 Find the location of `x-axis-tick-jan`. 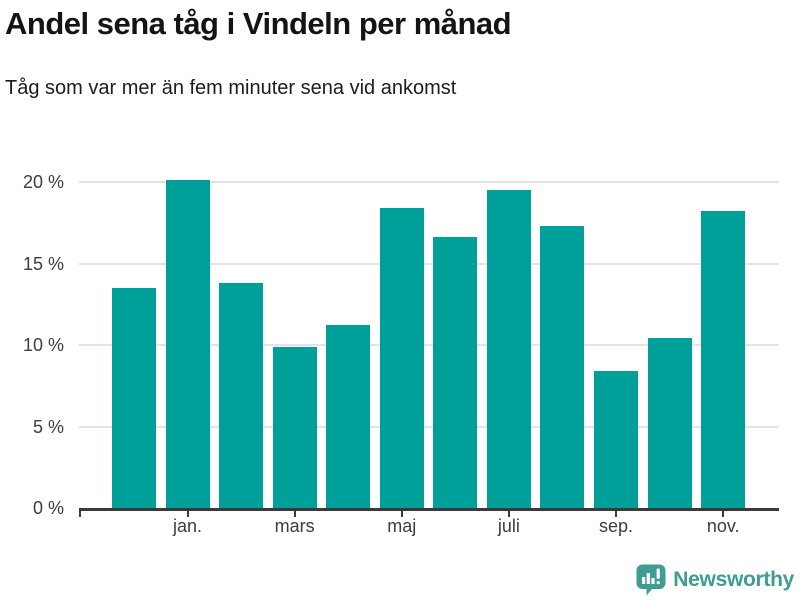

x-axis-tick-jan is located at coordinates (187, 514).